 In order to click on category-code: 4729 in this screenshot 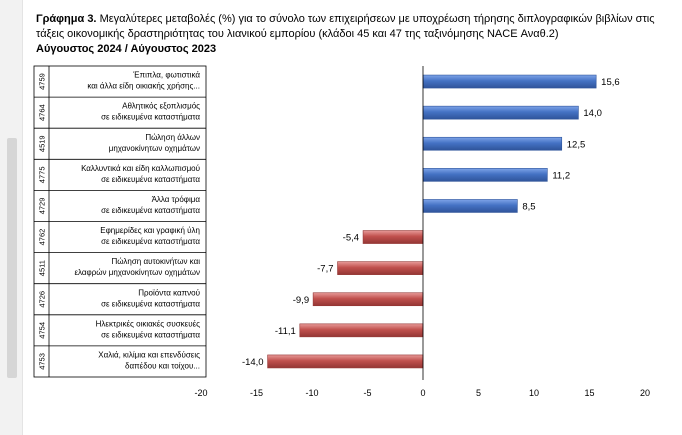, I will do `click(42, 206)`.